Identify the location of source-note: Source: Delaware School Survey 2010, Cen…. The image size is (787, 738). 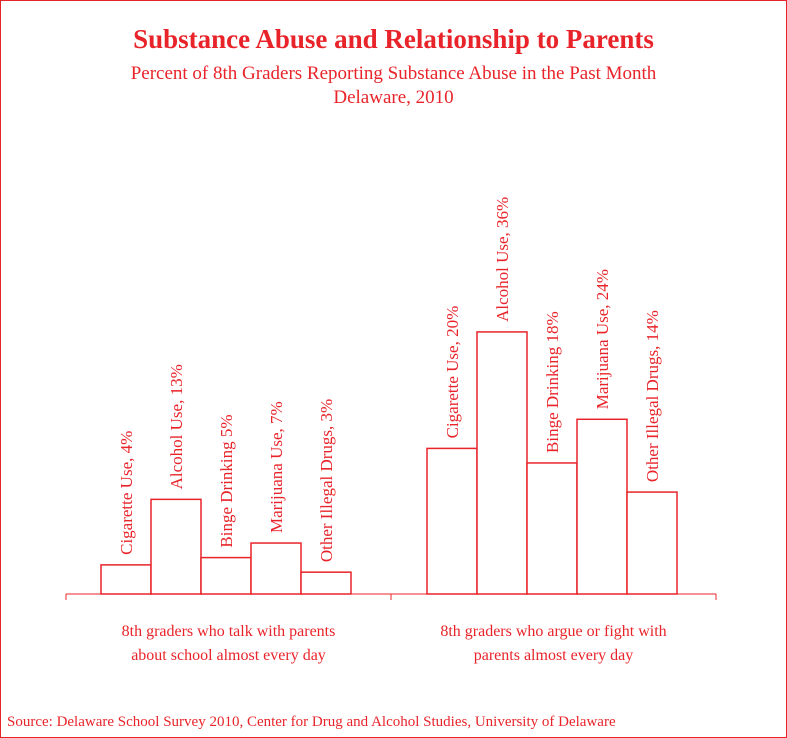
(311, 722).